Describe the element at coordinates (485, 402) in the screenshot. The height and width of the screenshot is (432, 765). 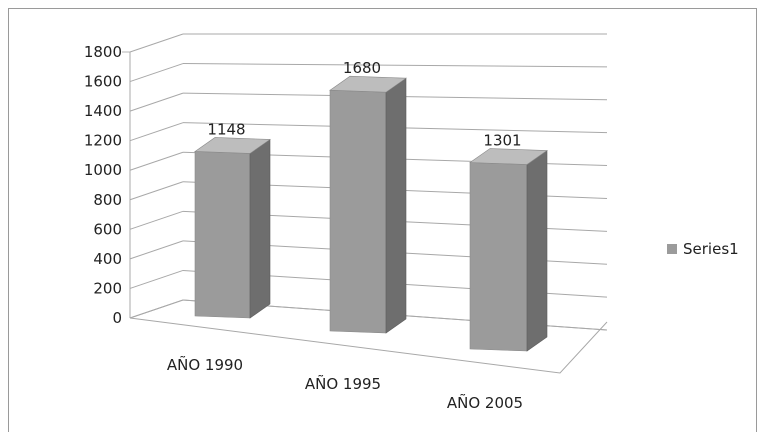
I see `x-tick-label-2: AÑO 2005` at that location.